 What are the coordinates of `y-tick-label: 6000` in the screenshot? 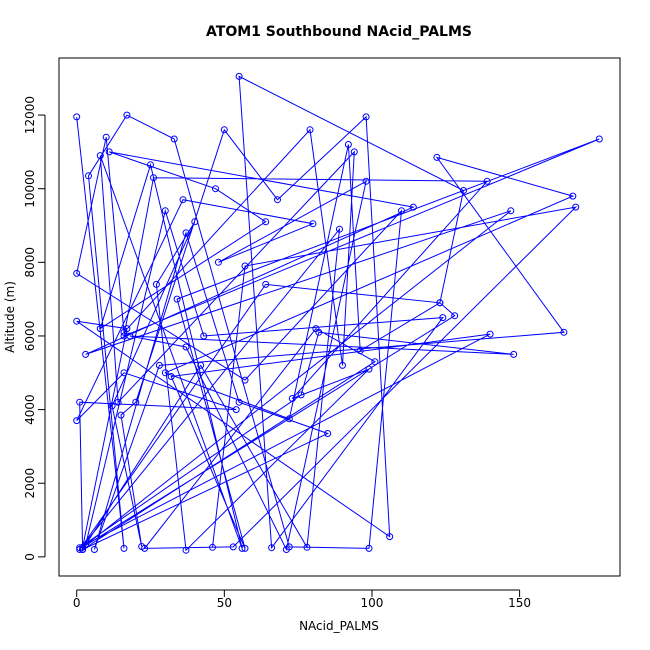 It's located at (30, 336).